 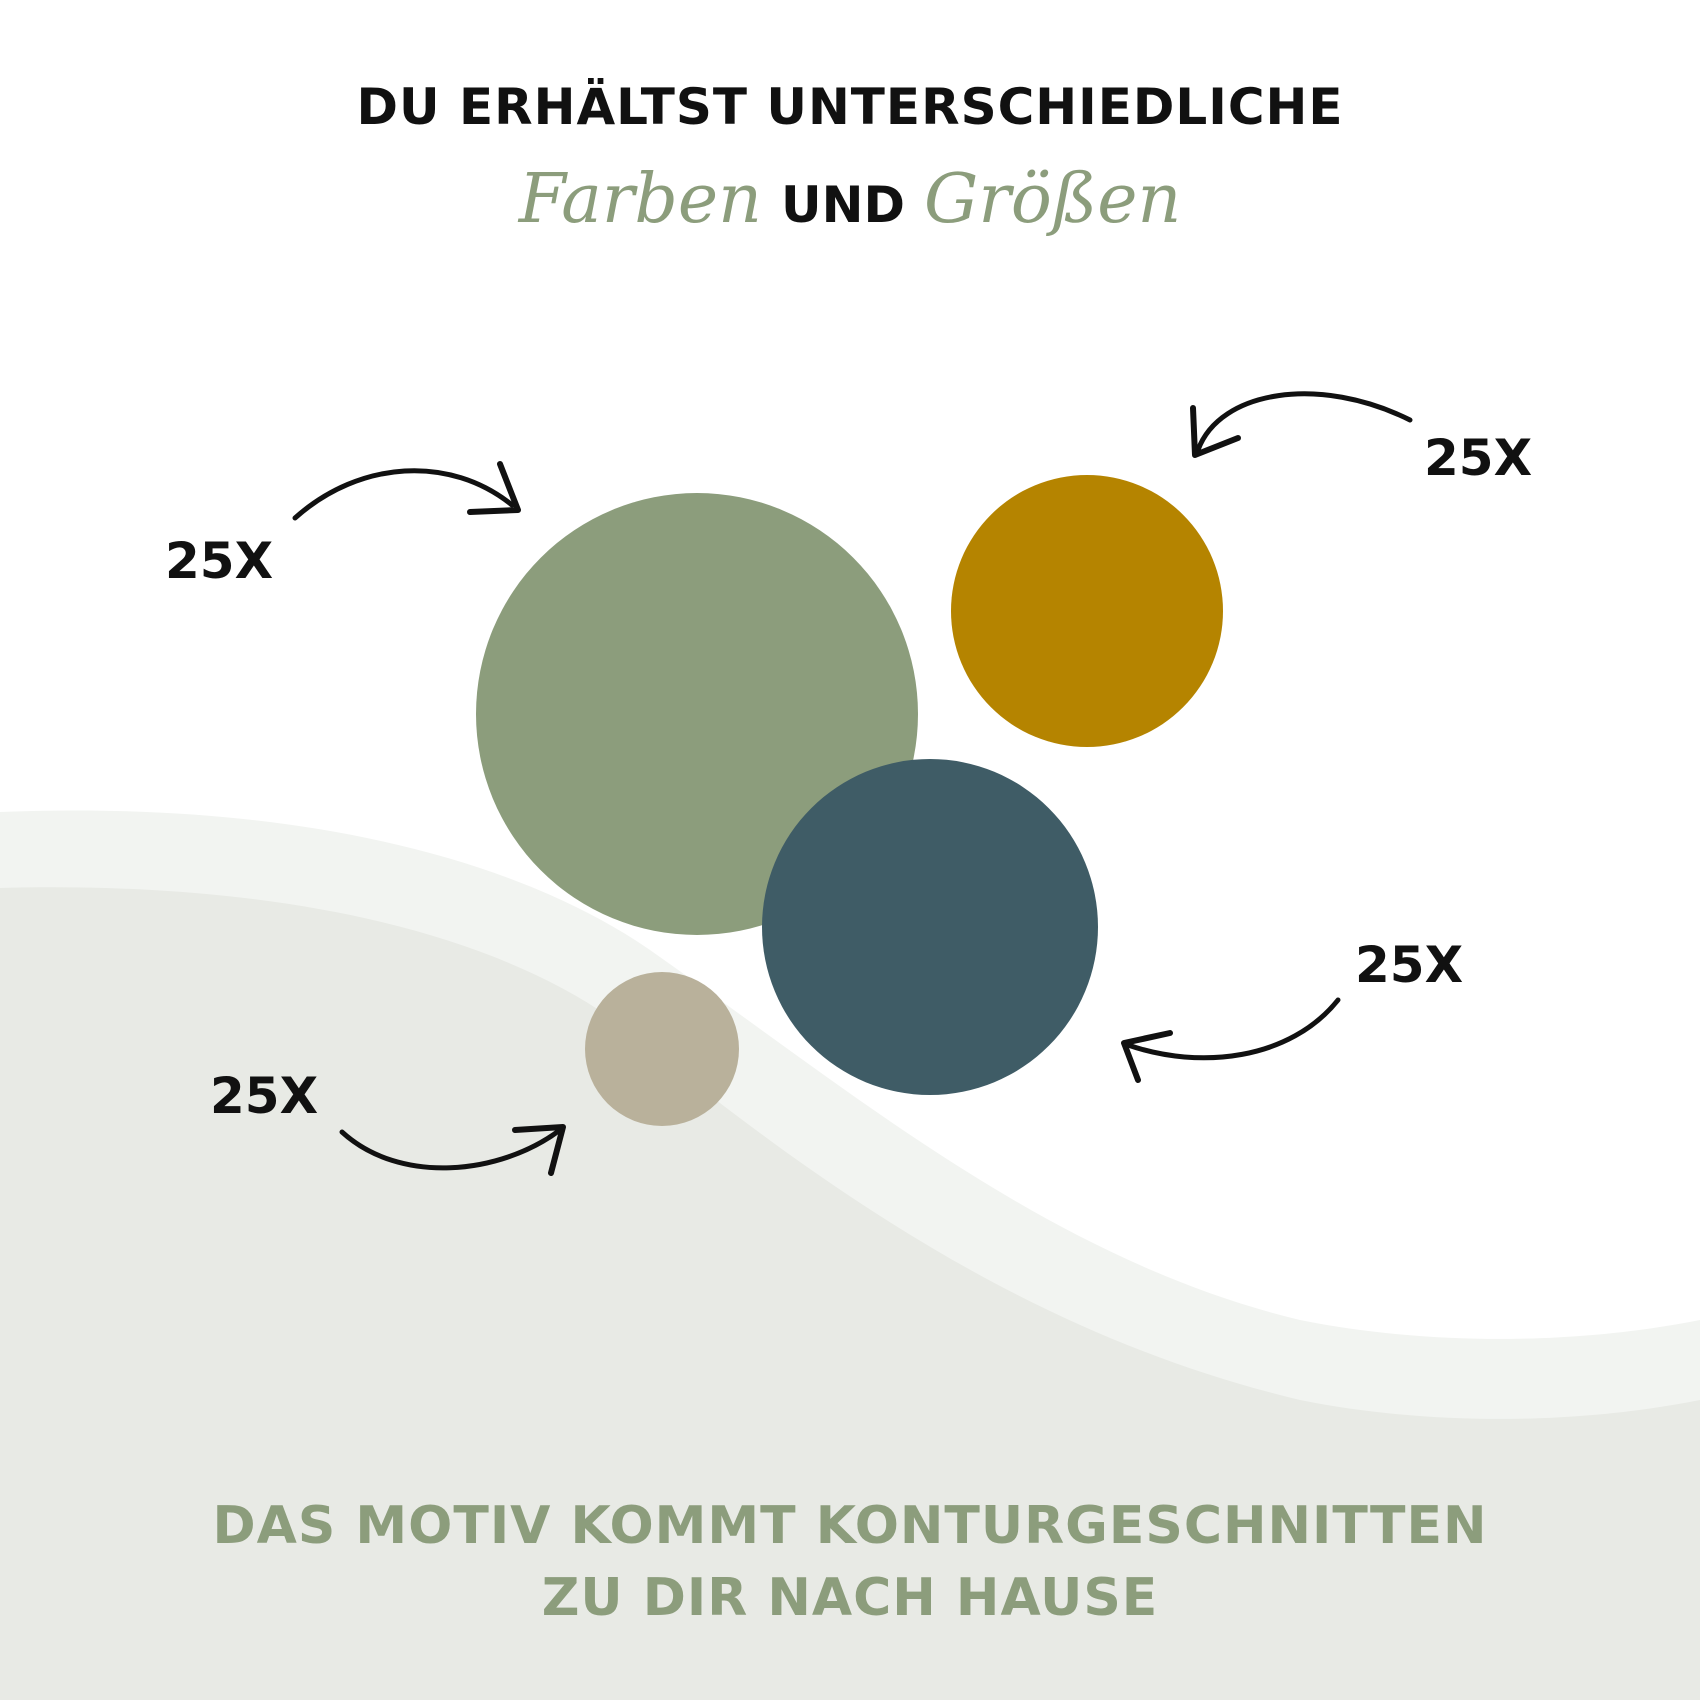 I want to click on label-green-count: 25X, so click(x=219, y=561).